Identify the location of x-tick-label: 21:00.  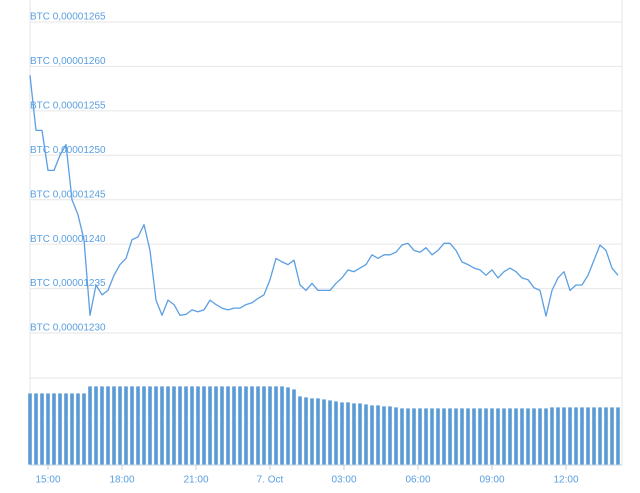
(195, 480).